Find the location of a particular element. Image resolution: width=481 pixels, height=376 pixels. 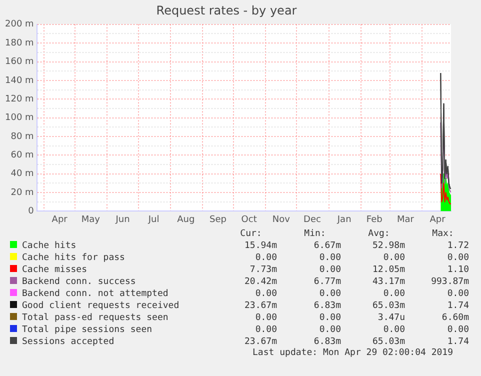

text: 1.10 is located at coordinates (458, 270).